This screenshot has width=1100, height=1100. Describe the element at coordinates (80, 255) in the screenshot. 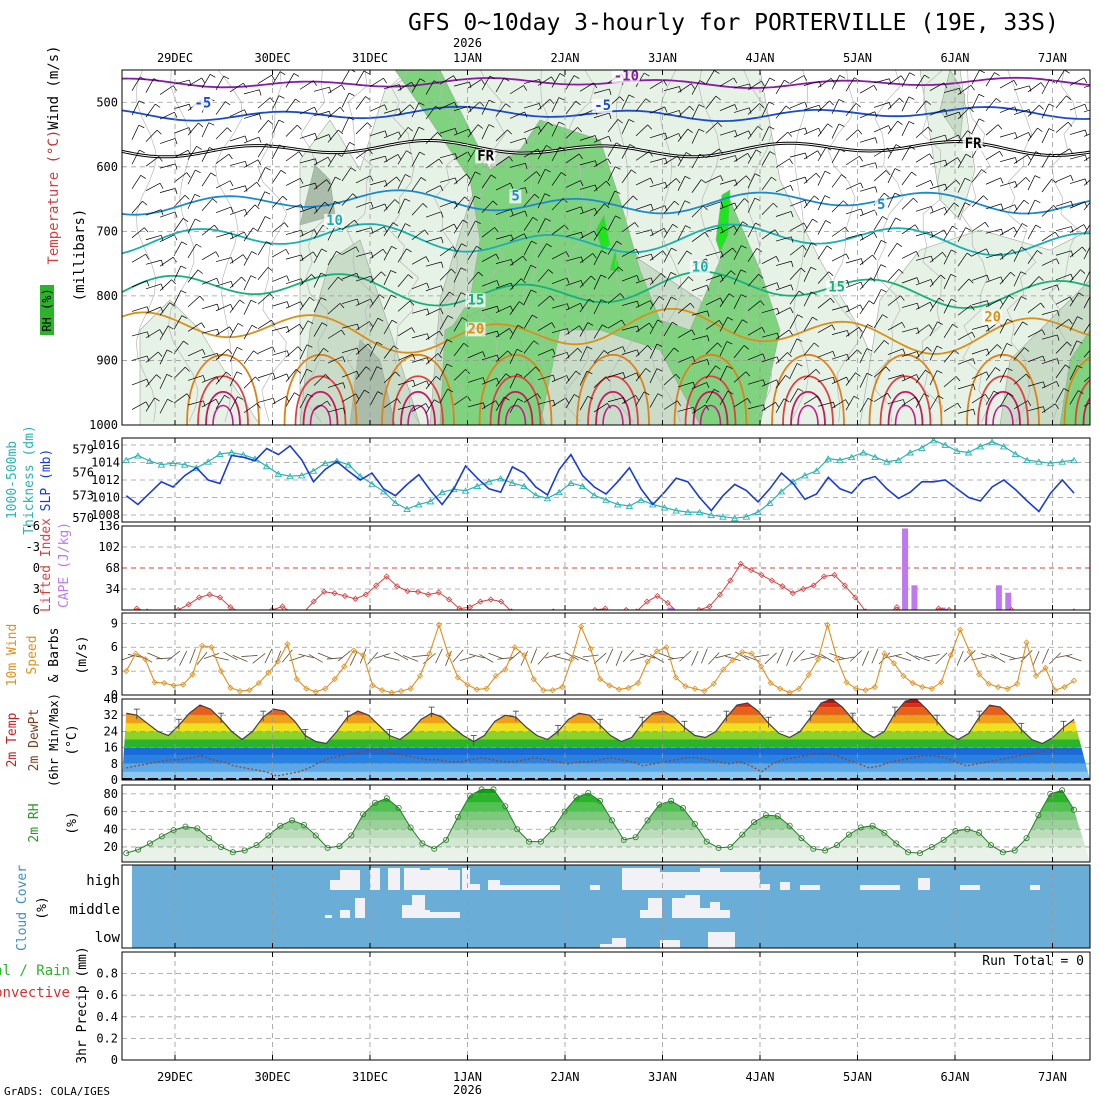

I see `pressure-axis-title: (millibars)` at that location.